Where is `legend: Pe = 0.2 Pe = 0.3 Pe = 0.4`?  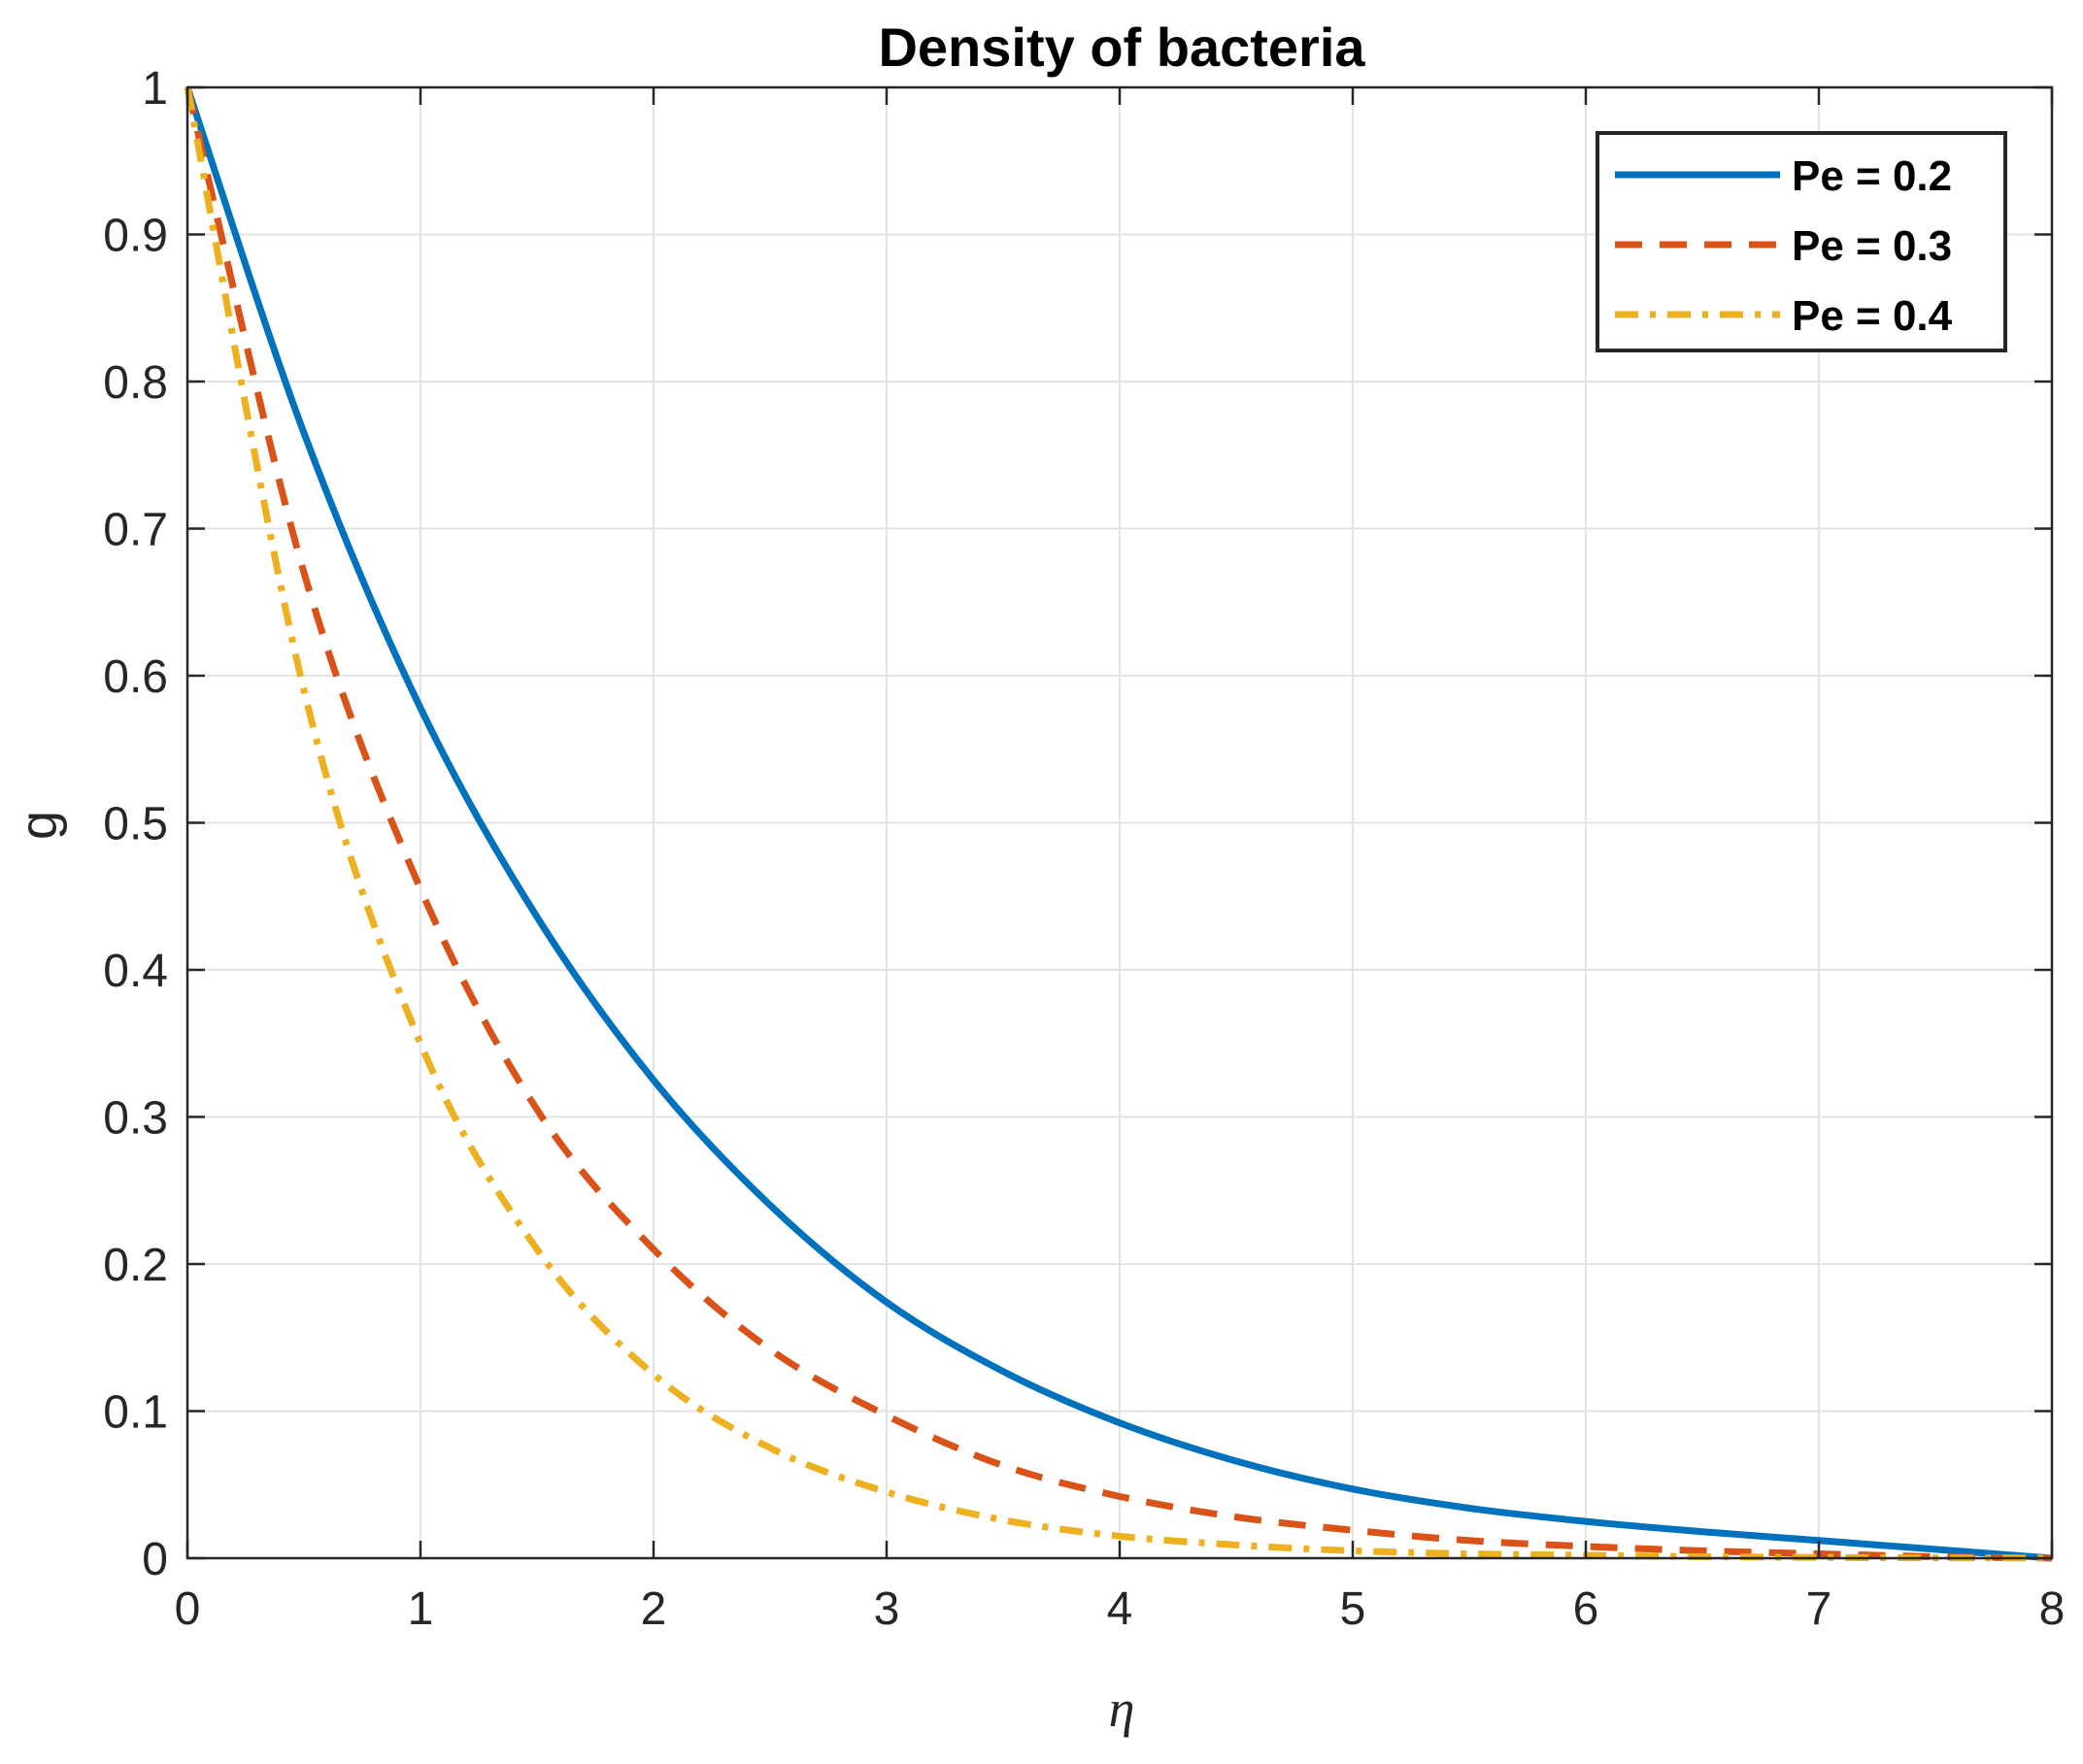
legend: Pe = 0.2 Pe = 0.3 Pe = 0.4 is located at coordinates (1801, 241).